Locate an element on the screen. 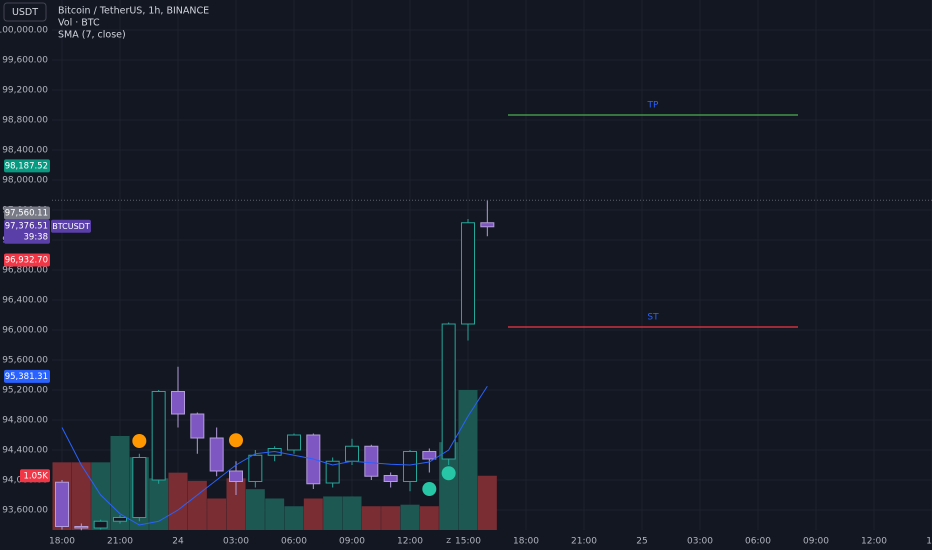 The image size is (932, 550). sma-line is located at coordinates (274, 455).